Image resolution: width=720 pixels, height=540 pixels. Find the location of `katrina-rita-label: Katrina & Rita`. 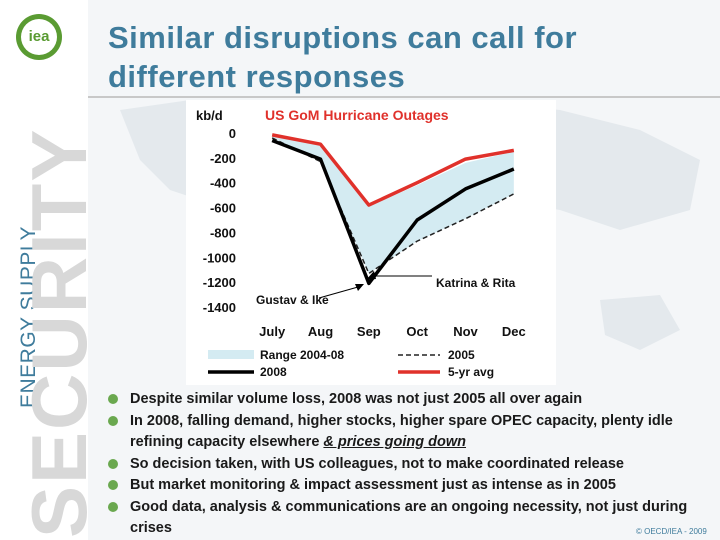

katrina-rita-label: Katrina & Rita is located at coordinates (476, 283).